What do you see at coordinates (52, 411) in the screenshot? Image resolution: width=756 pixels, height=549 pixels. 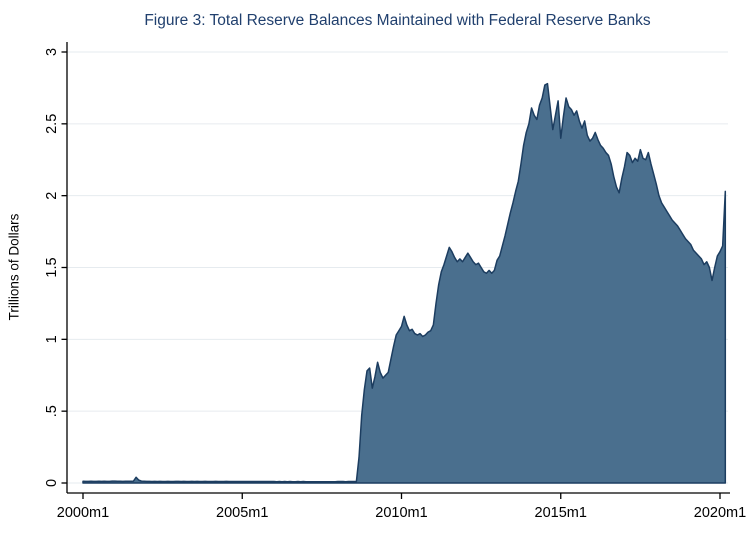 I see `y-tick-label: .5` at bounding box center [52, 411].